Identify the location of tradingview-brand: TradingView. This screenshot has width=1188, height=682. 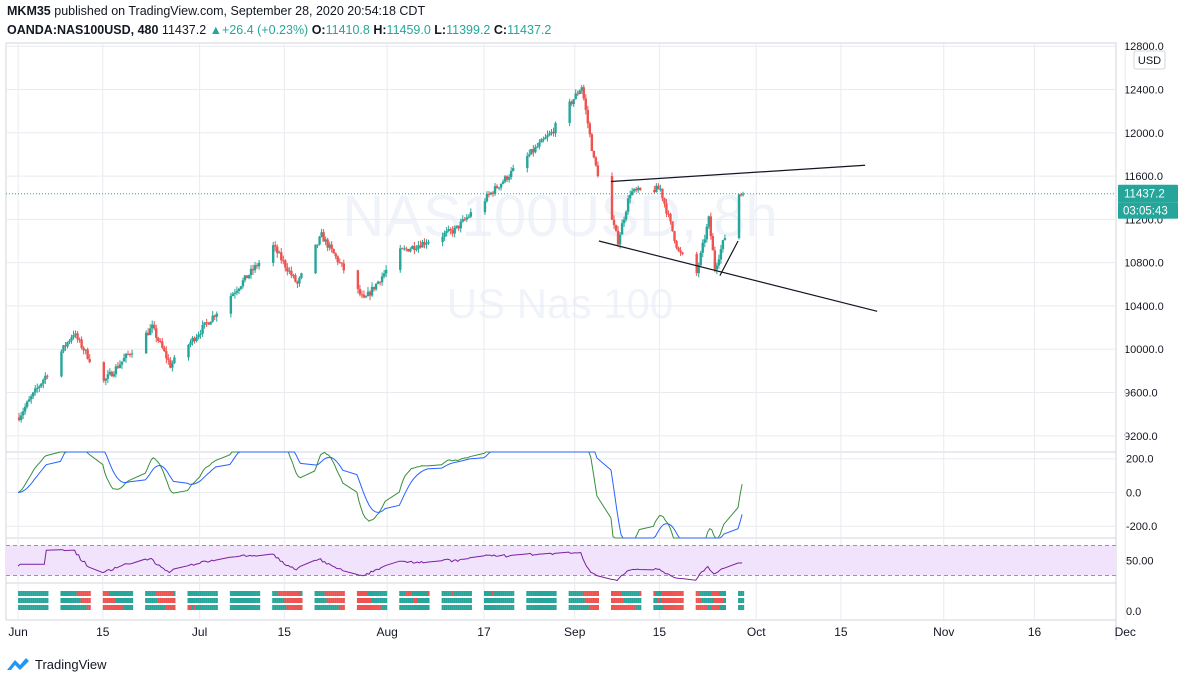
(56, 664).